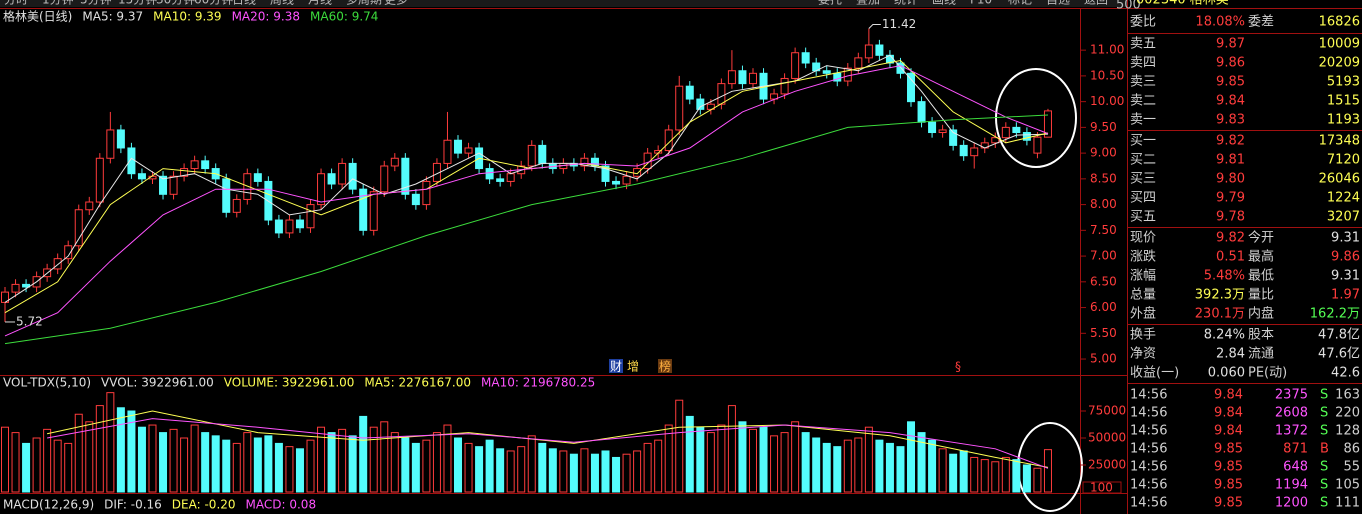 This screenshot has width=1362, height=514. I want to click on level-volume: 1224, so click(1343, 198).